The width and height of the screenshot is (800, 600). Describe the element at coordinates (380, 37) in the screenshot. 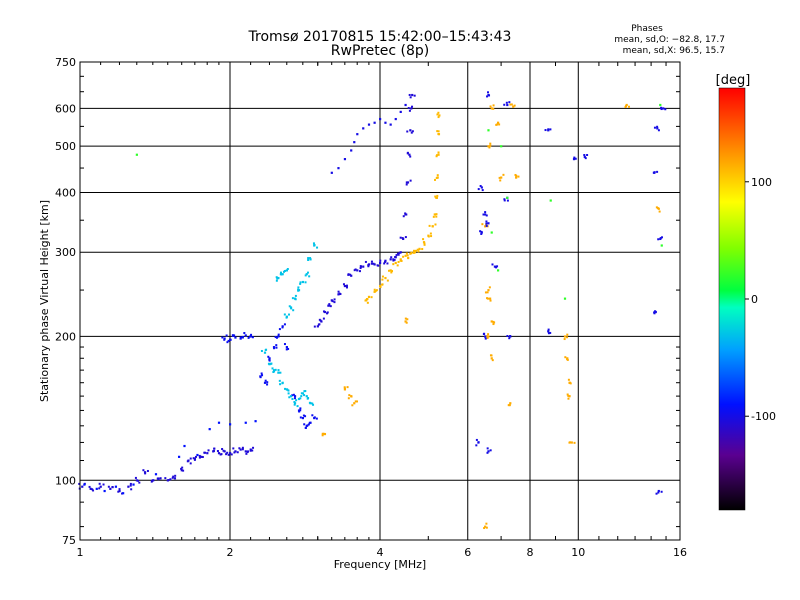

I see `chart-title: Tromsø 20170815 15:42:00–15:43:43` at that location.